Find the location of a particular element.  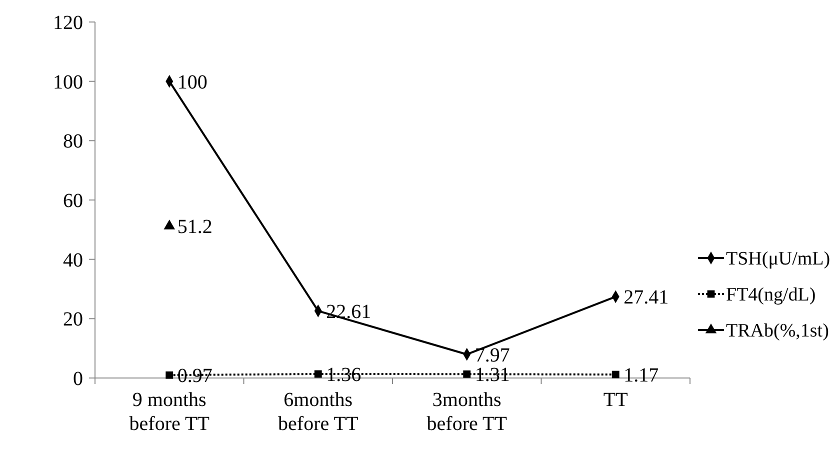

y-tick-label: 80 is located at coordinates (73, 141).